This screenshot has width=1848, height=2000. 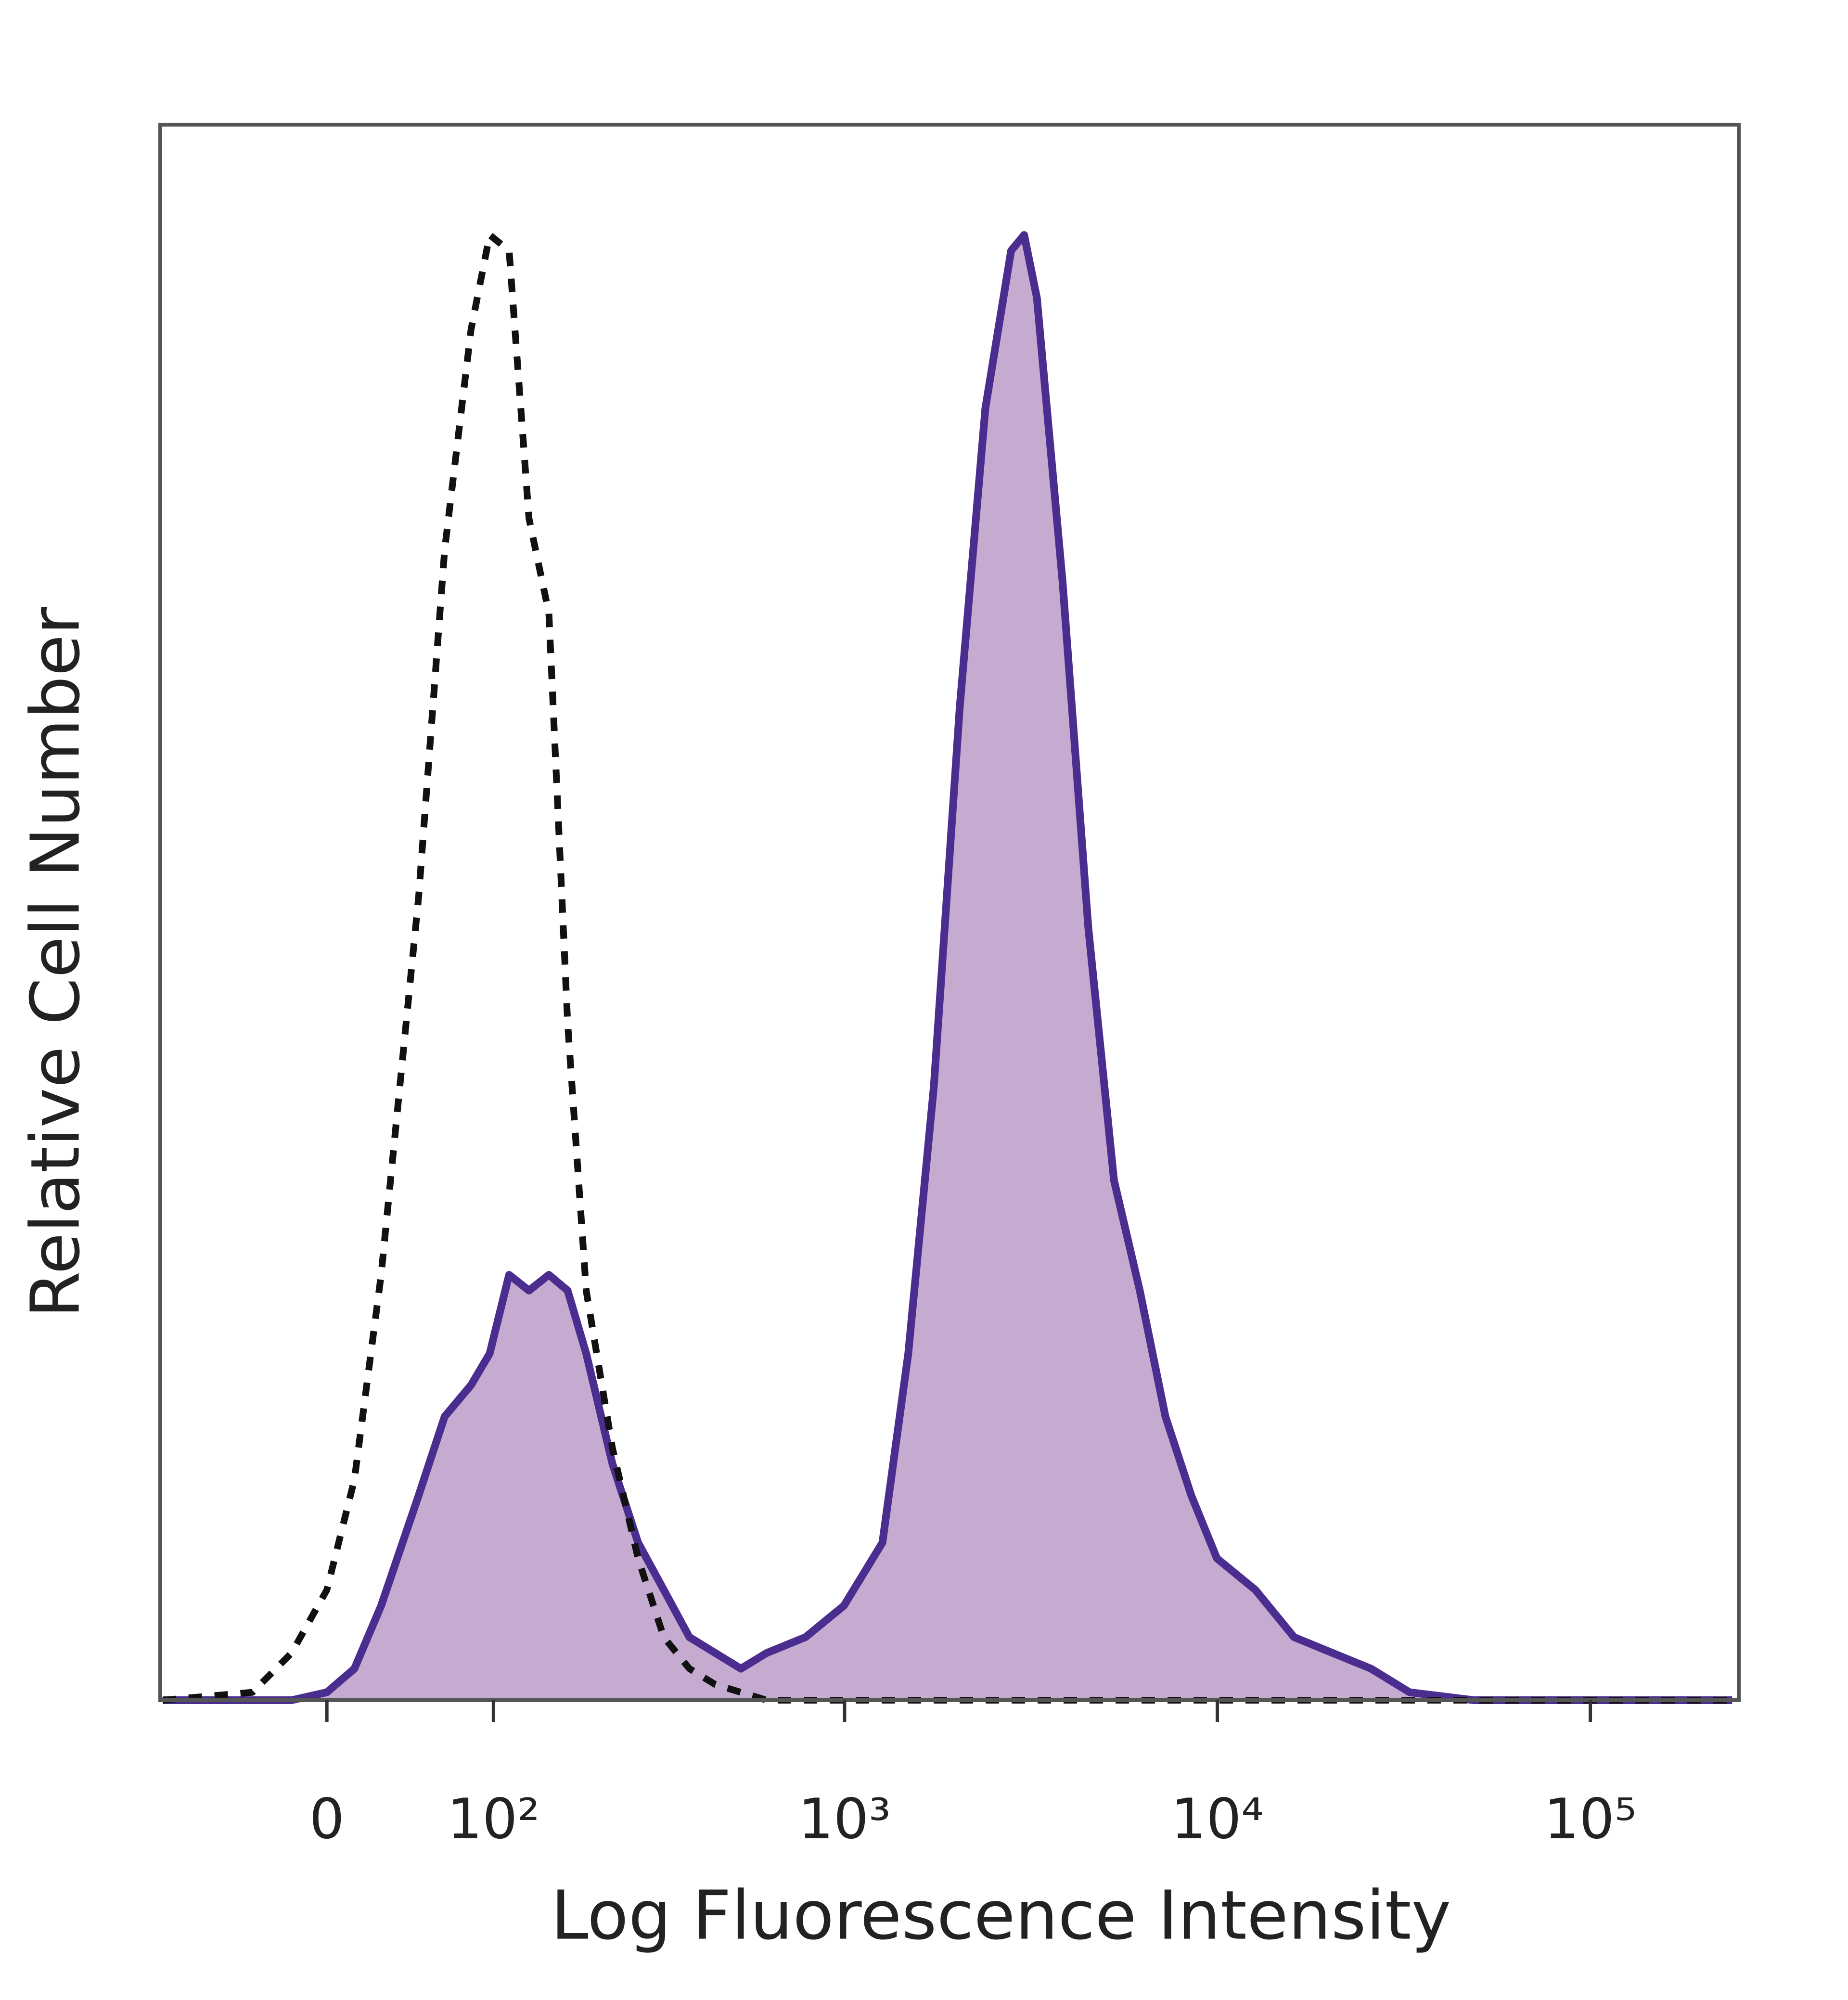 What do you see at coordinates (1590, 1819) in the screenshot?
I see `x-tick-label: 10⁵` at bounding box center [1590, 1819].